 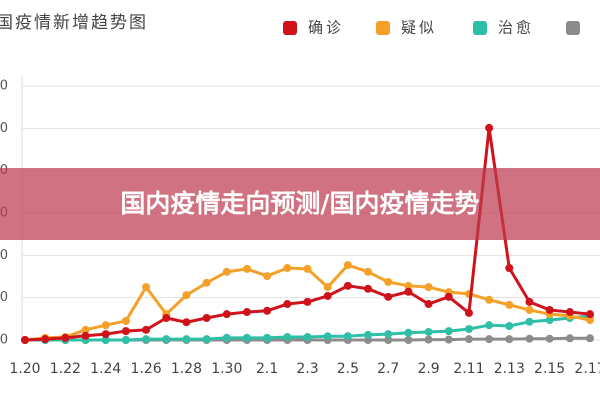 I want to click on y-tick-label: 2000, so click(x=4, y=255).